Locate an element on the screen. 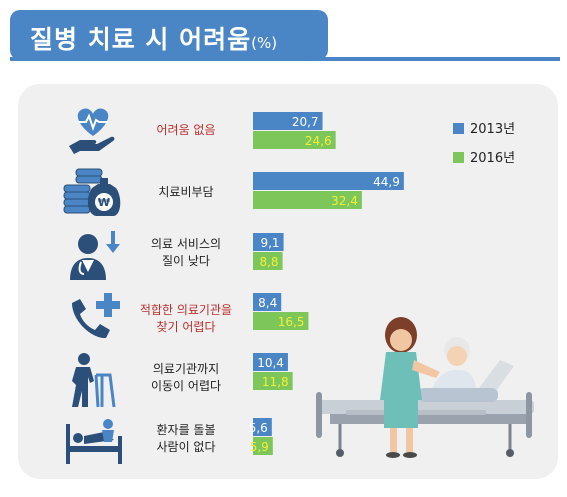 This screenshot has height=497, width=567. bar-value-label-2016-0: 24,6 is located at coordinates (318, 141).